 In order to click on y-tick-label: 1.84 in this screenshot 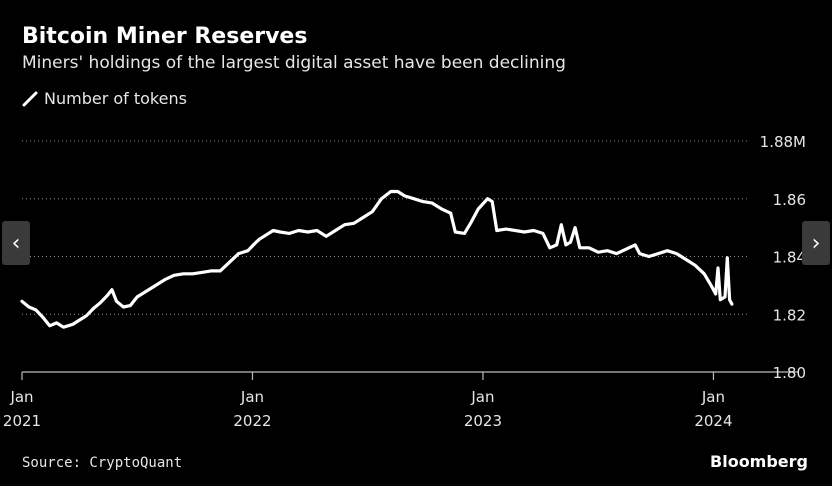, I will do `click(789, 258)`.